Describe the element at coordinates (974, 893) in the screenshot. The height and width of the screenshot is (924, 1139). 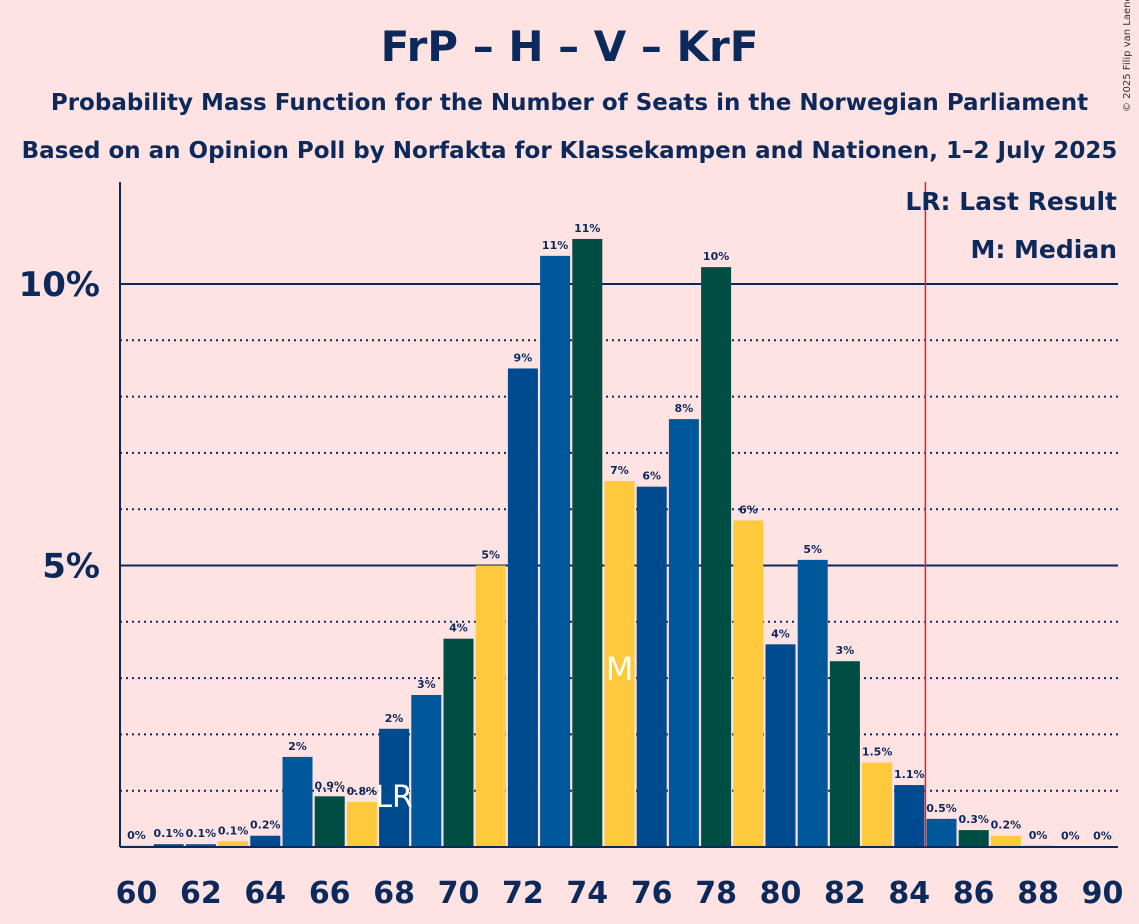
I see `x-tick-label: 86` at that location.